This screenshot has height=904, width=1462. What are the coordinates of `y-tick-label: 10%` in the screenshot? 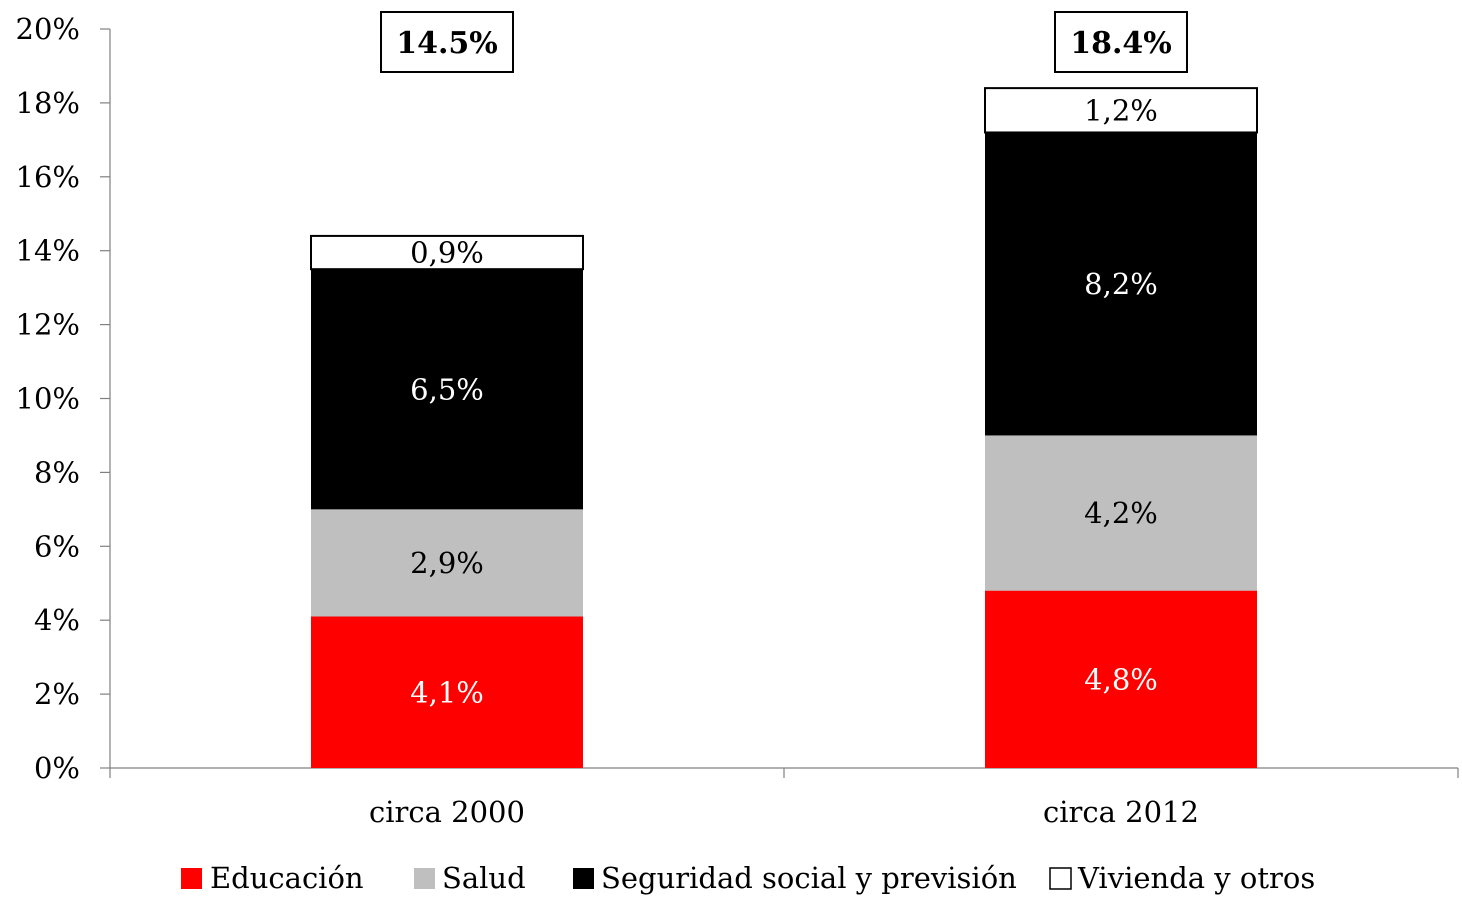 It's located at (48, 399).